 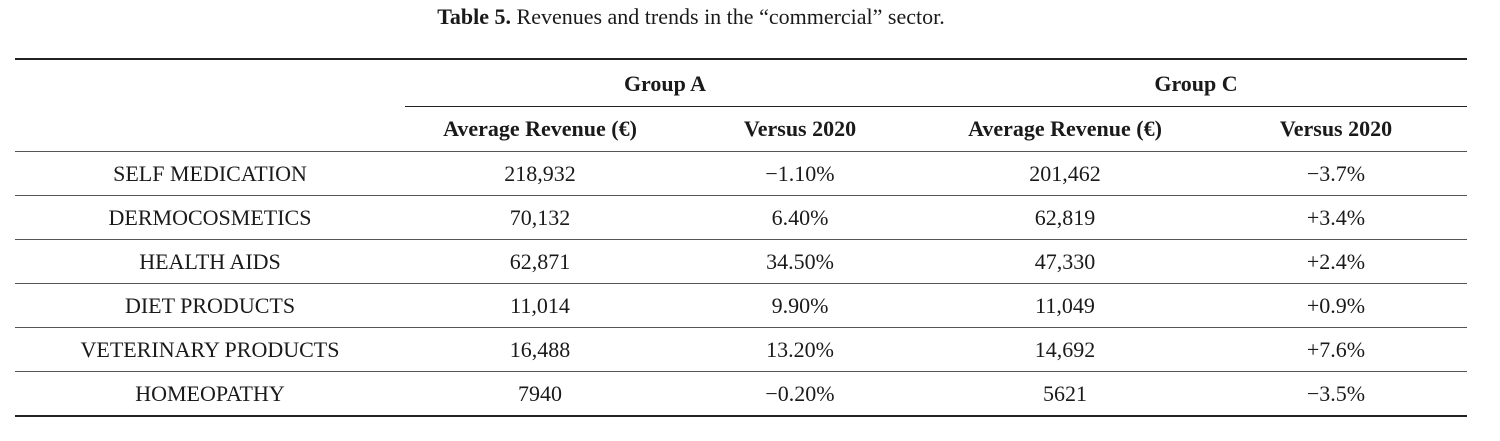 What do you see at coordinates (665, 82) in the screenshot?
I see `group-a-header: Group A` at bounding box center [665, 82].